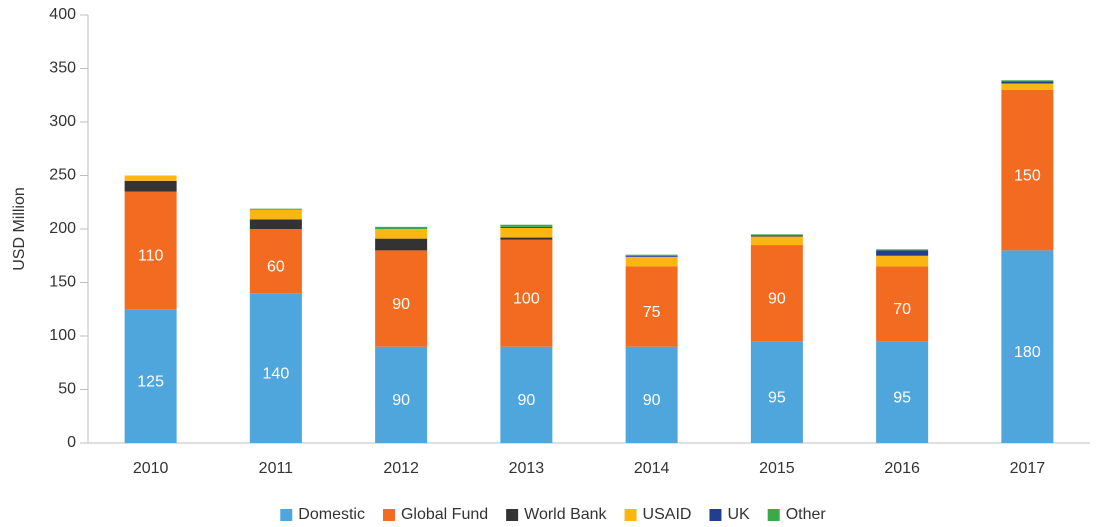 The height and width of the screenshot is (527, 1106). Describe the element at coordinates (150, 381) in the screenshot. I see `data-label: 125` at that location.